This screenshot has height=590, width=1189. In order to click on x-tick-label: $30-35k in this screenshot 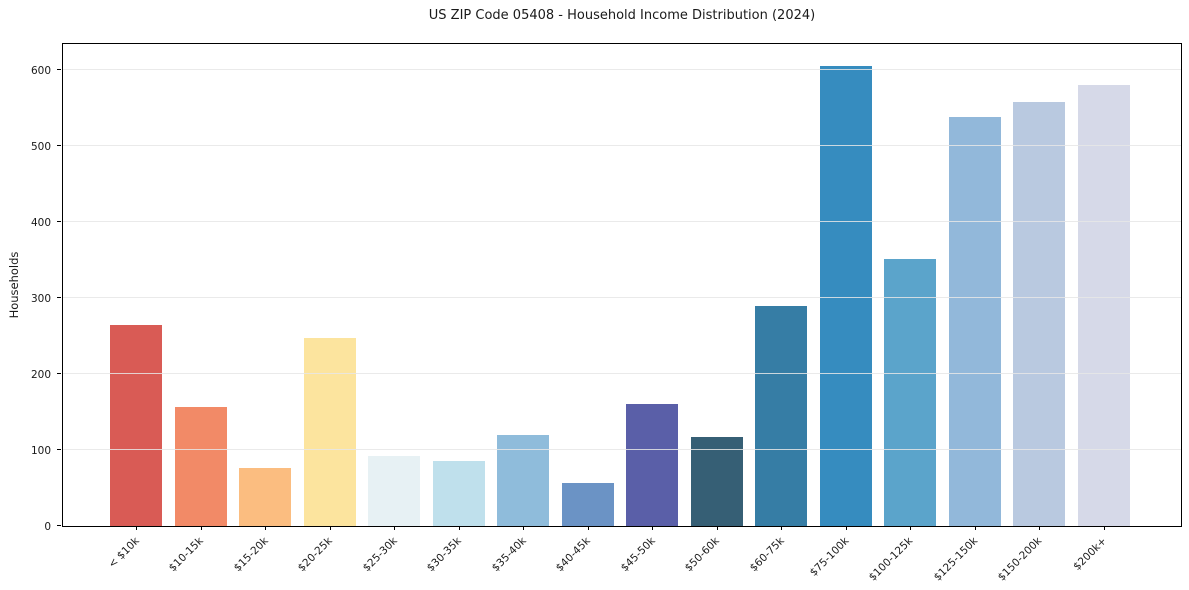, I will do `click(444, 555)`.